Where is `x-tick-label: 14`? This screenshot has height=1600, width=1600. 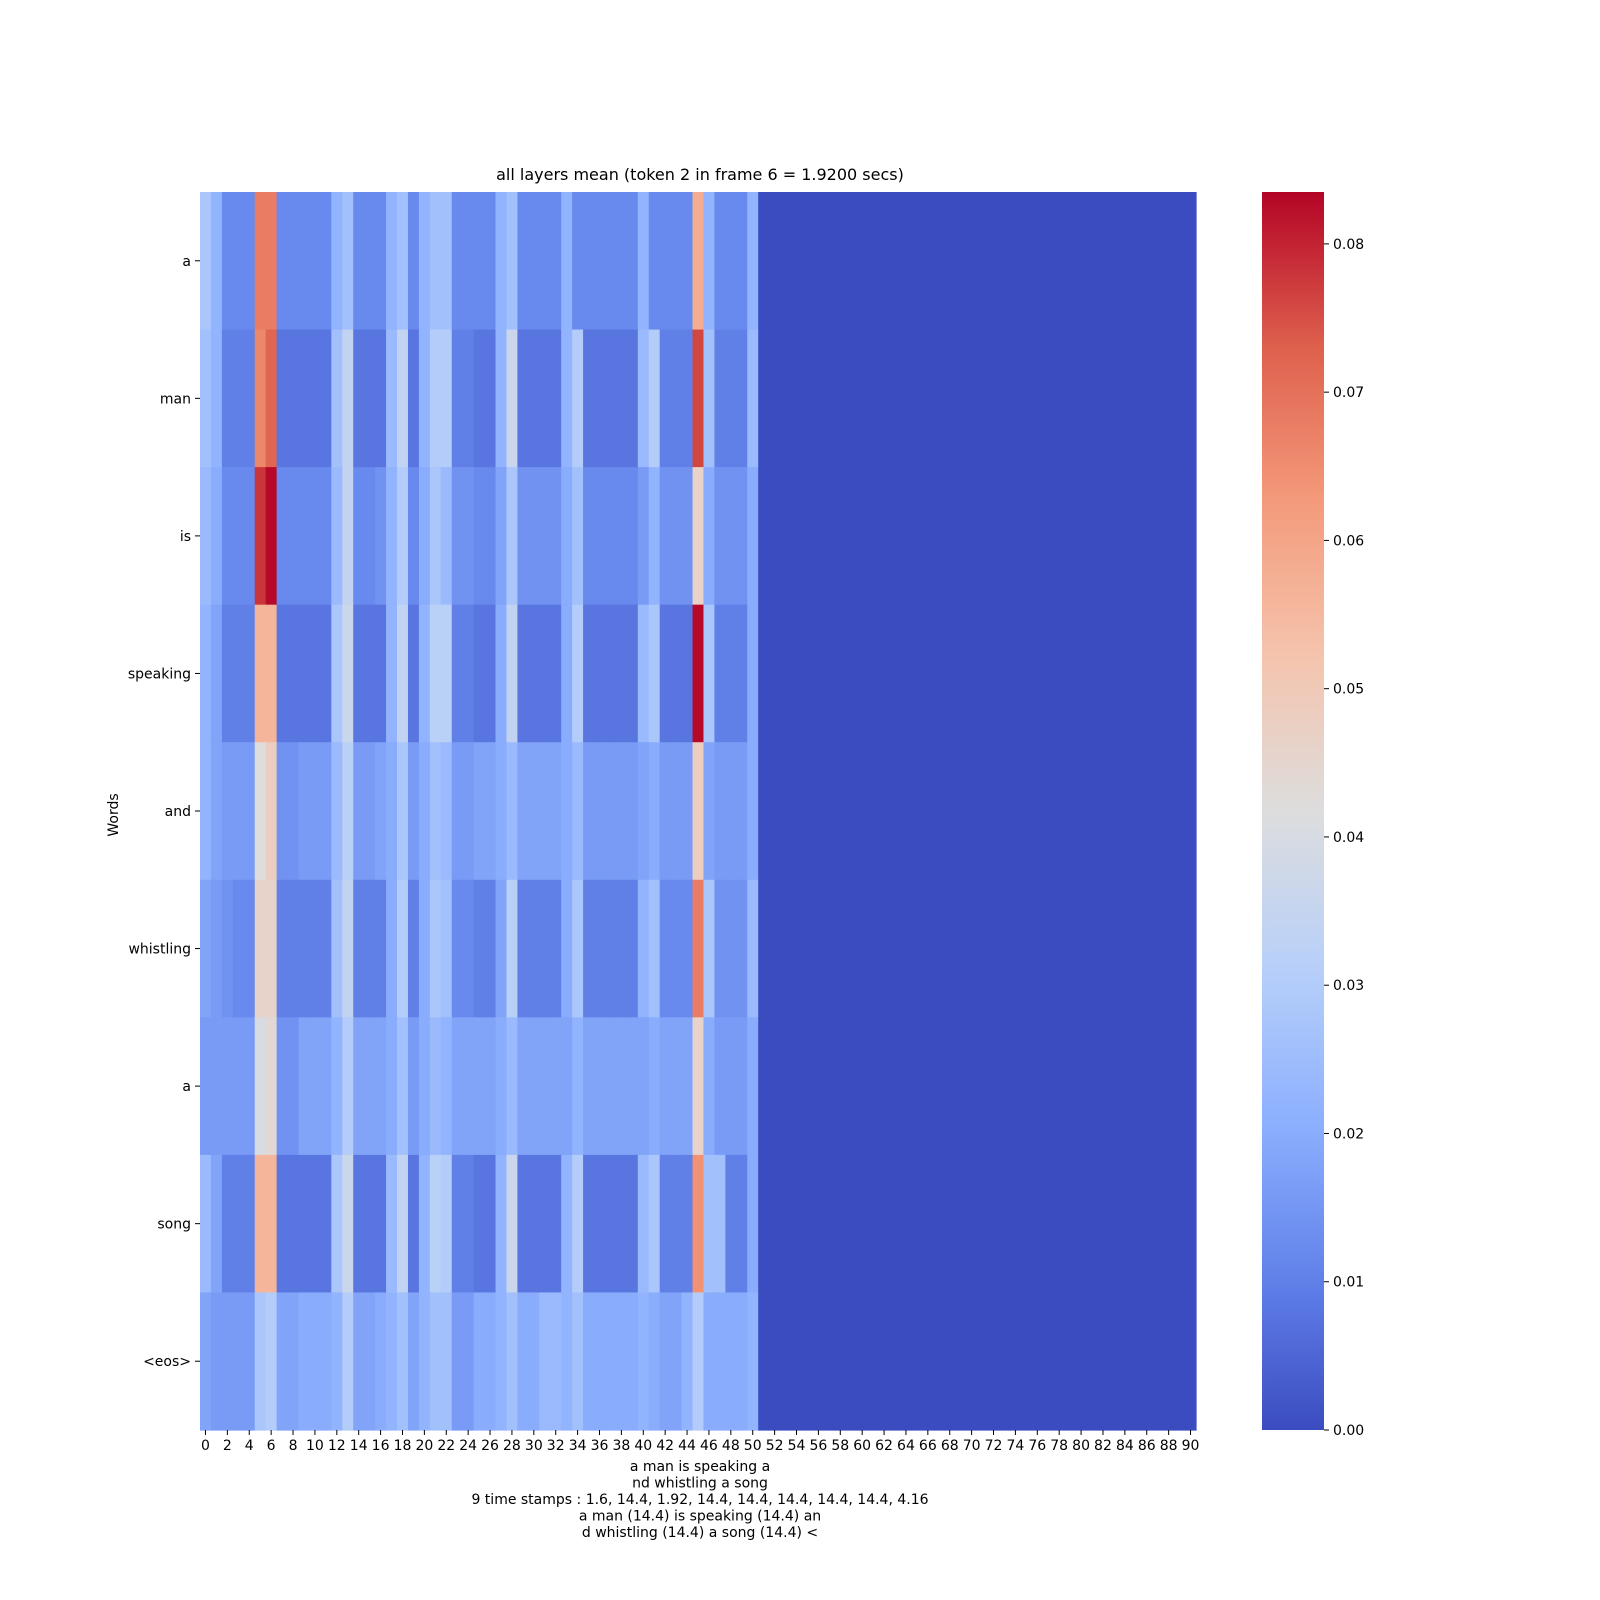
x-tick-label: 14 is located at coordinates (359, 1446).